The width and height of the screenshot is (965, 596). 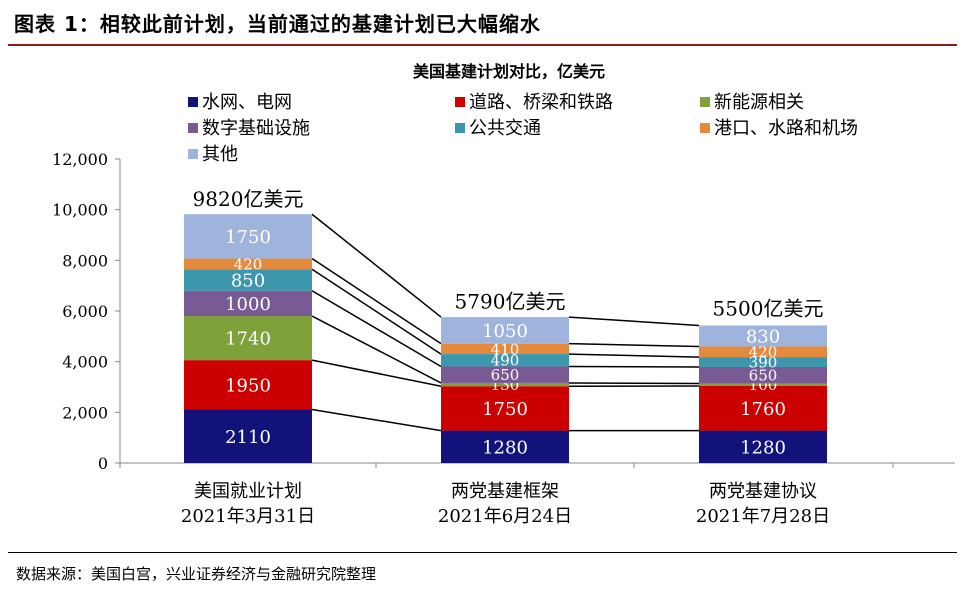 I want to click on total-label: 5790亿美元, so click(x=510, y=301).